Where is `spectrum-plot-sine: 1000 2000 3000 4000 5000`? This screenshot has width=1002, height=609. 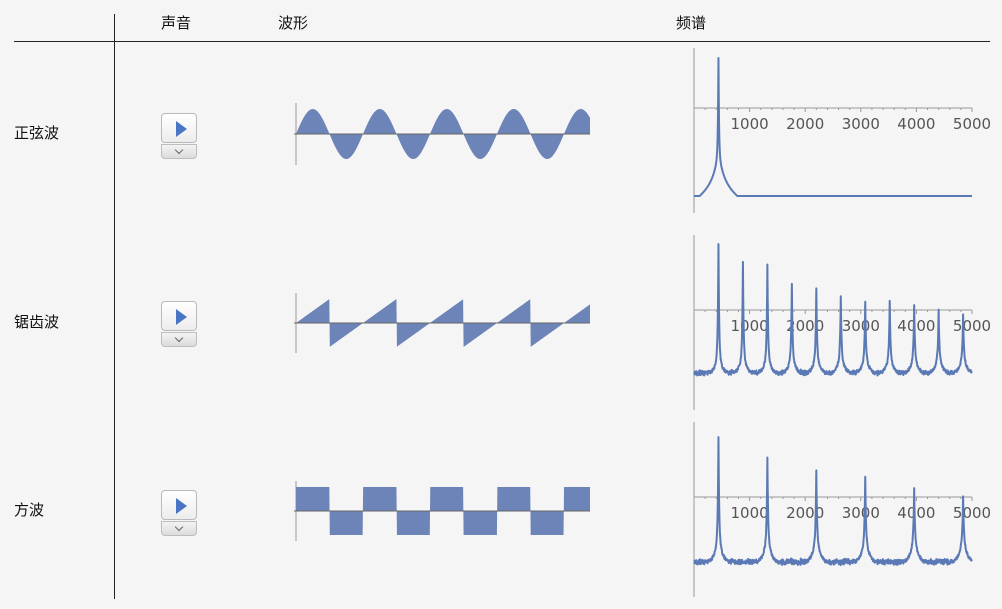
spectrum-plot-sine: 1000 2000 3000 4000 5000 is located at coordinates (842, 130).